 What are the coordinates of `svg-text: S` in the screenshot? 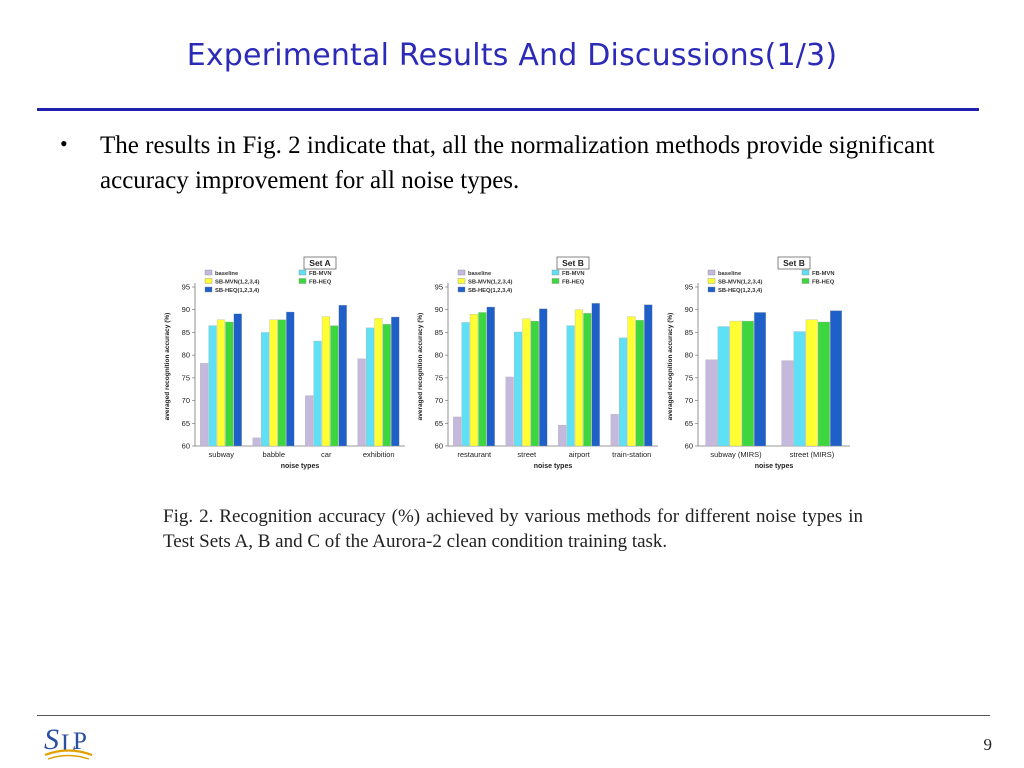 It's located at (51, 739).